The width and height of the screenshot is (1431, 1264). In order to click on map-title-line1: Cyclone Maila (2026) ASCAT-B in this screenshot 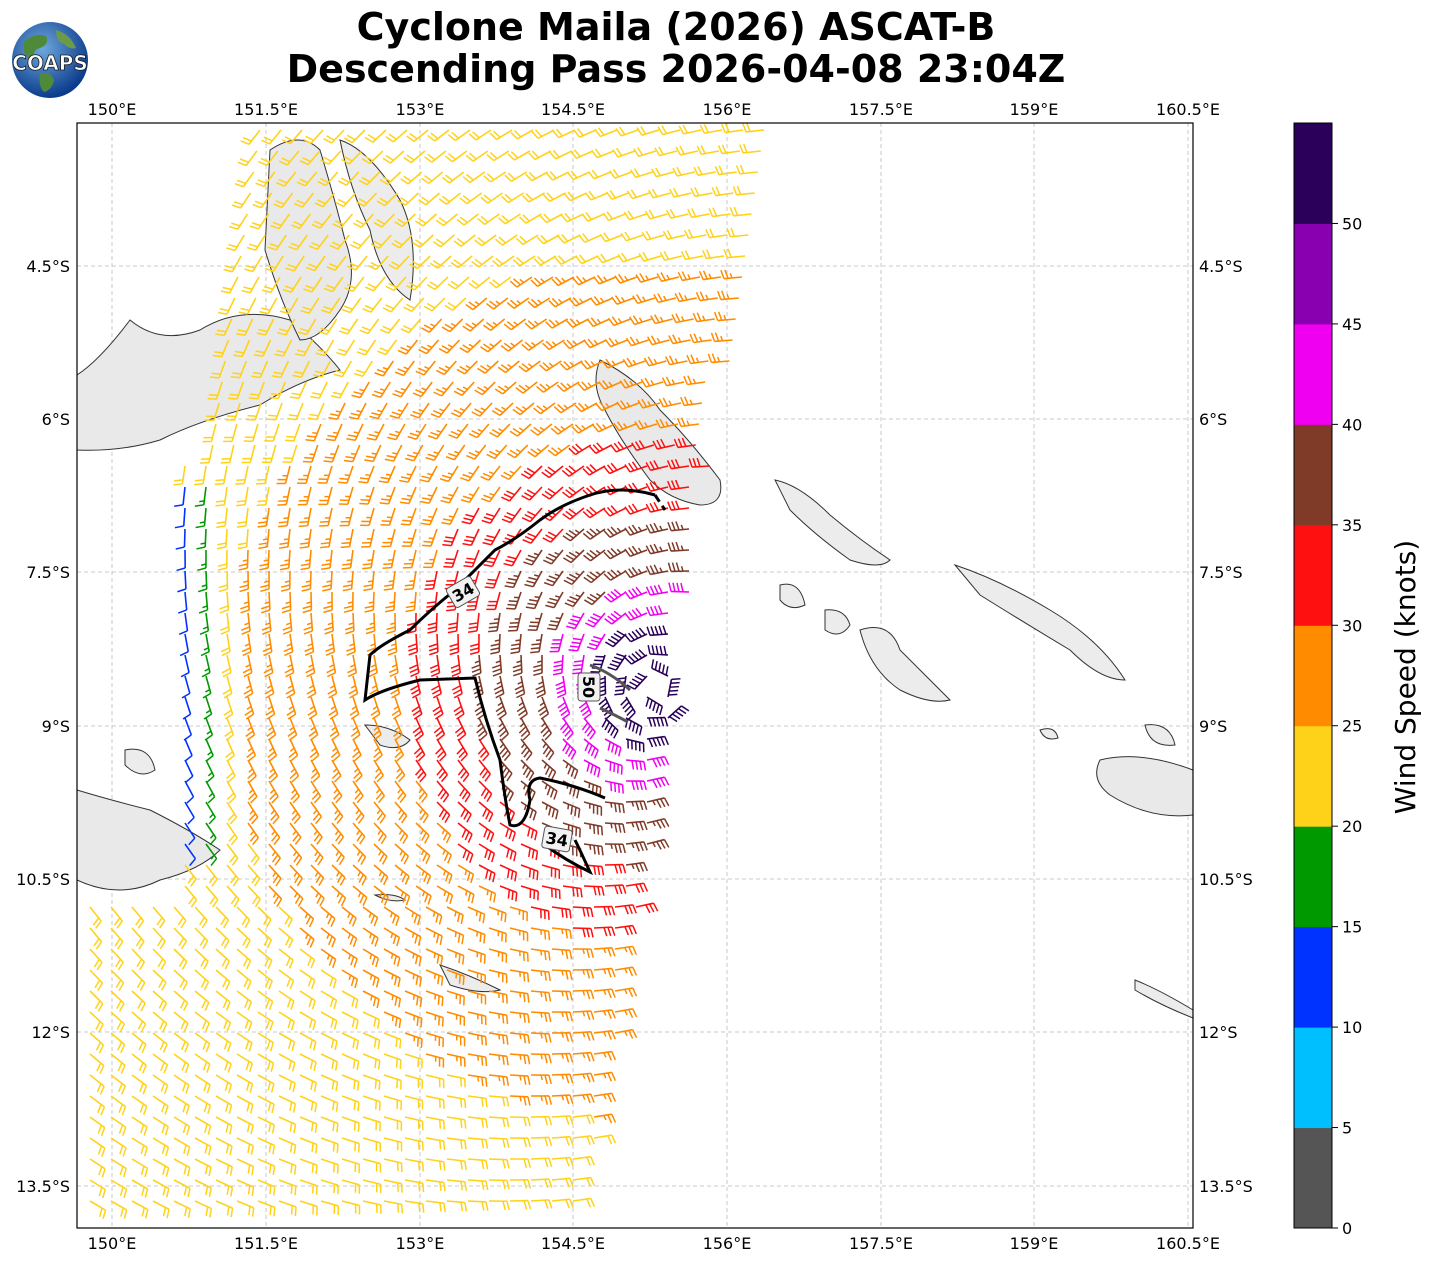, I will do `click(676, 27)`.